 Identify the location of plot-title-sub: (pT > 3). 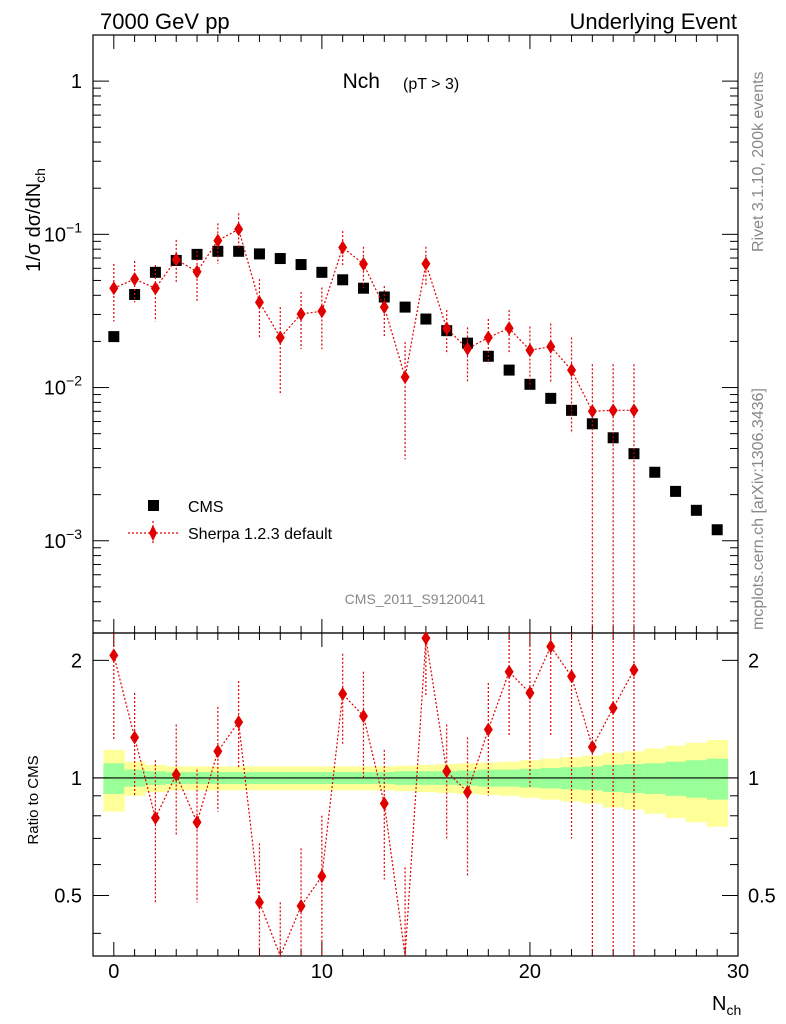
(431, 84).